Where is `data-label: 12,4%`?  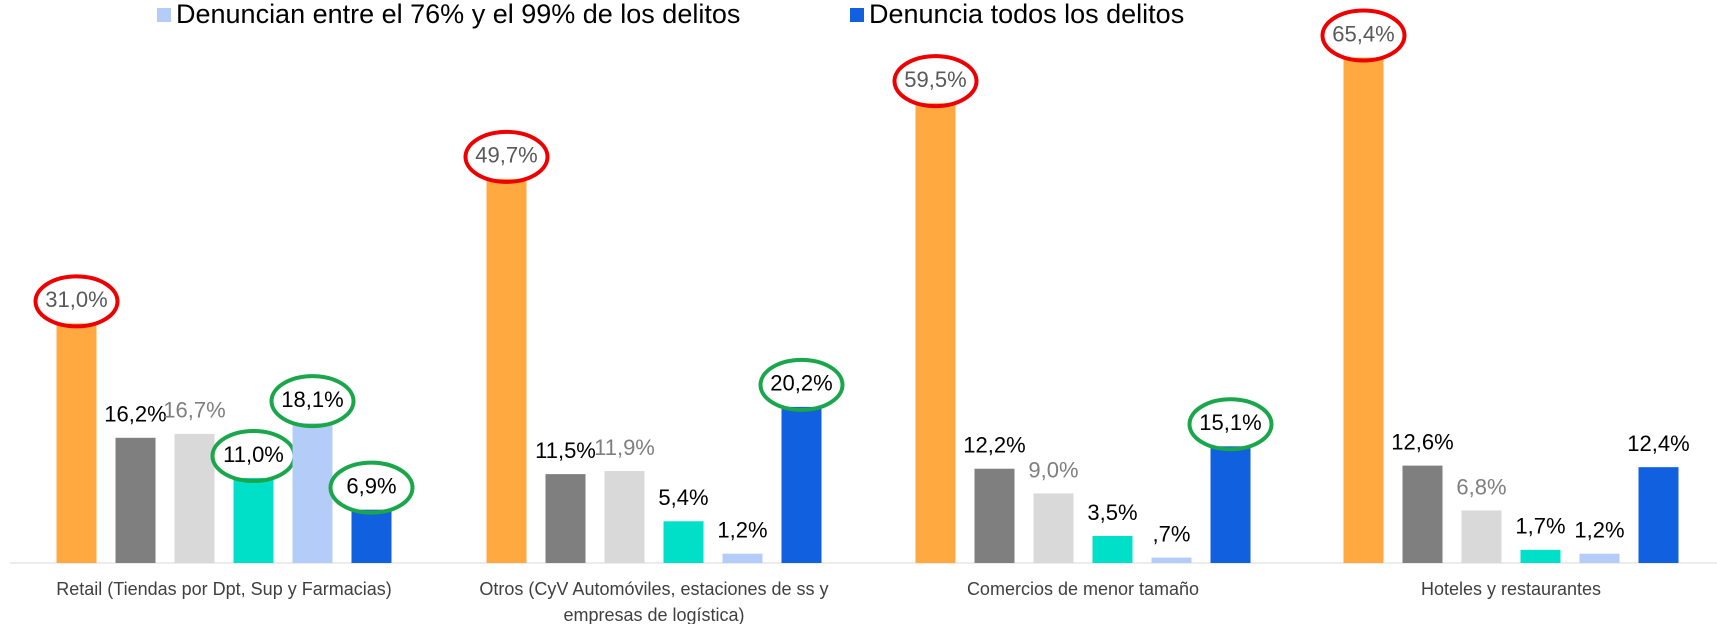 data-label: 12,4% is located at coordinates (1658, 443).